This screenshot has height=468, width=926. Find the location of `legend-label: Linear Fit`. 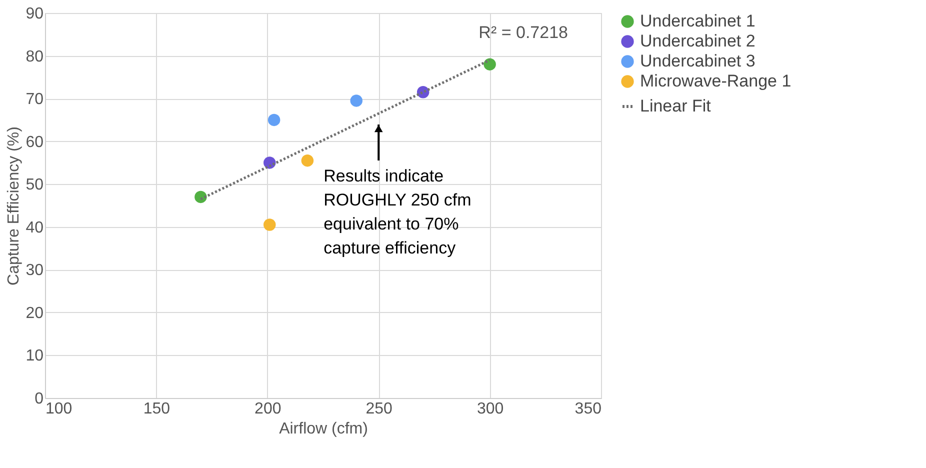

legend-label: Linear Fit is located at coordinates (676, 106).